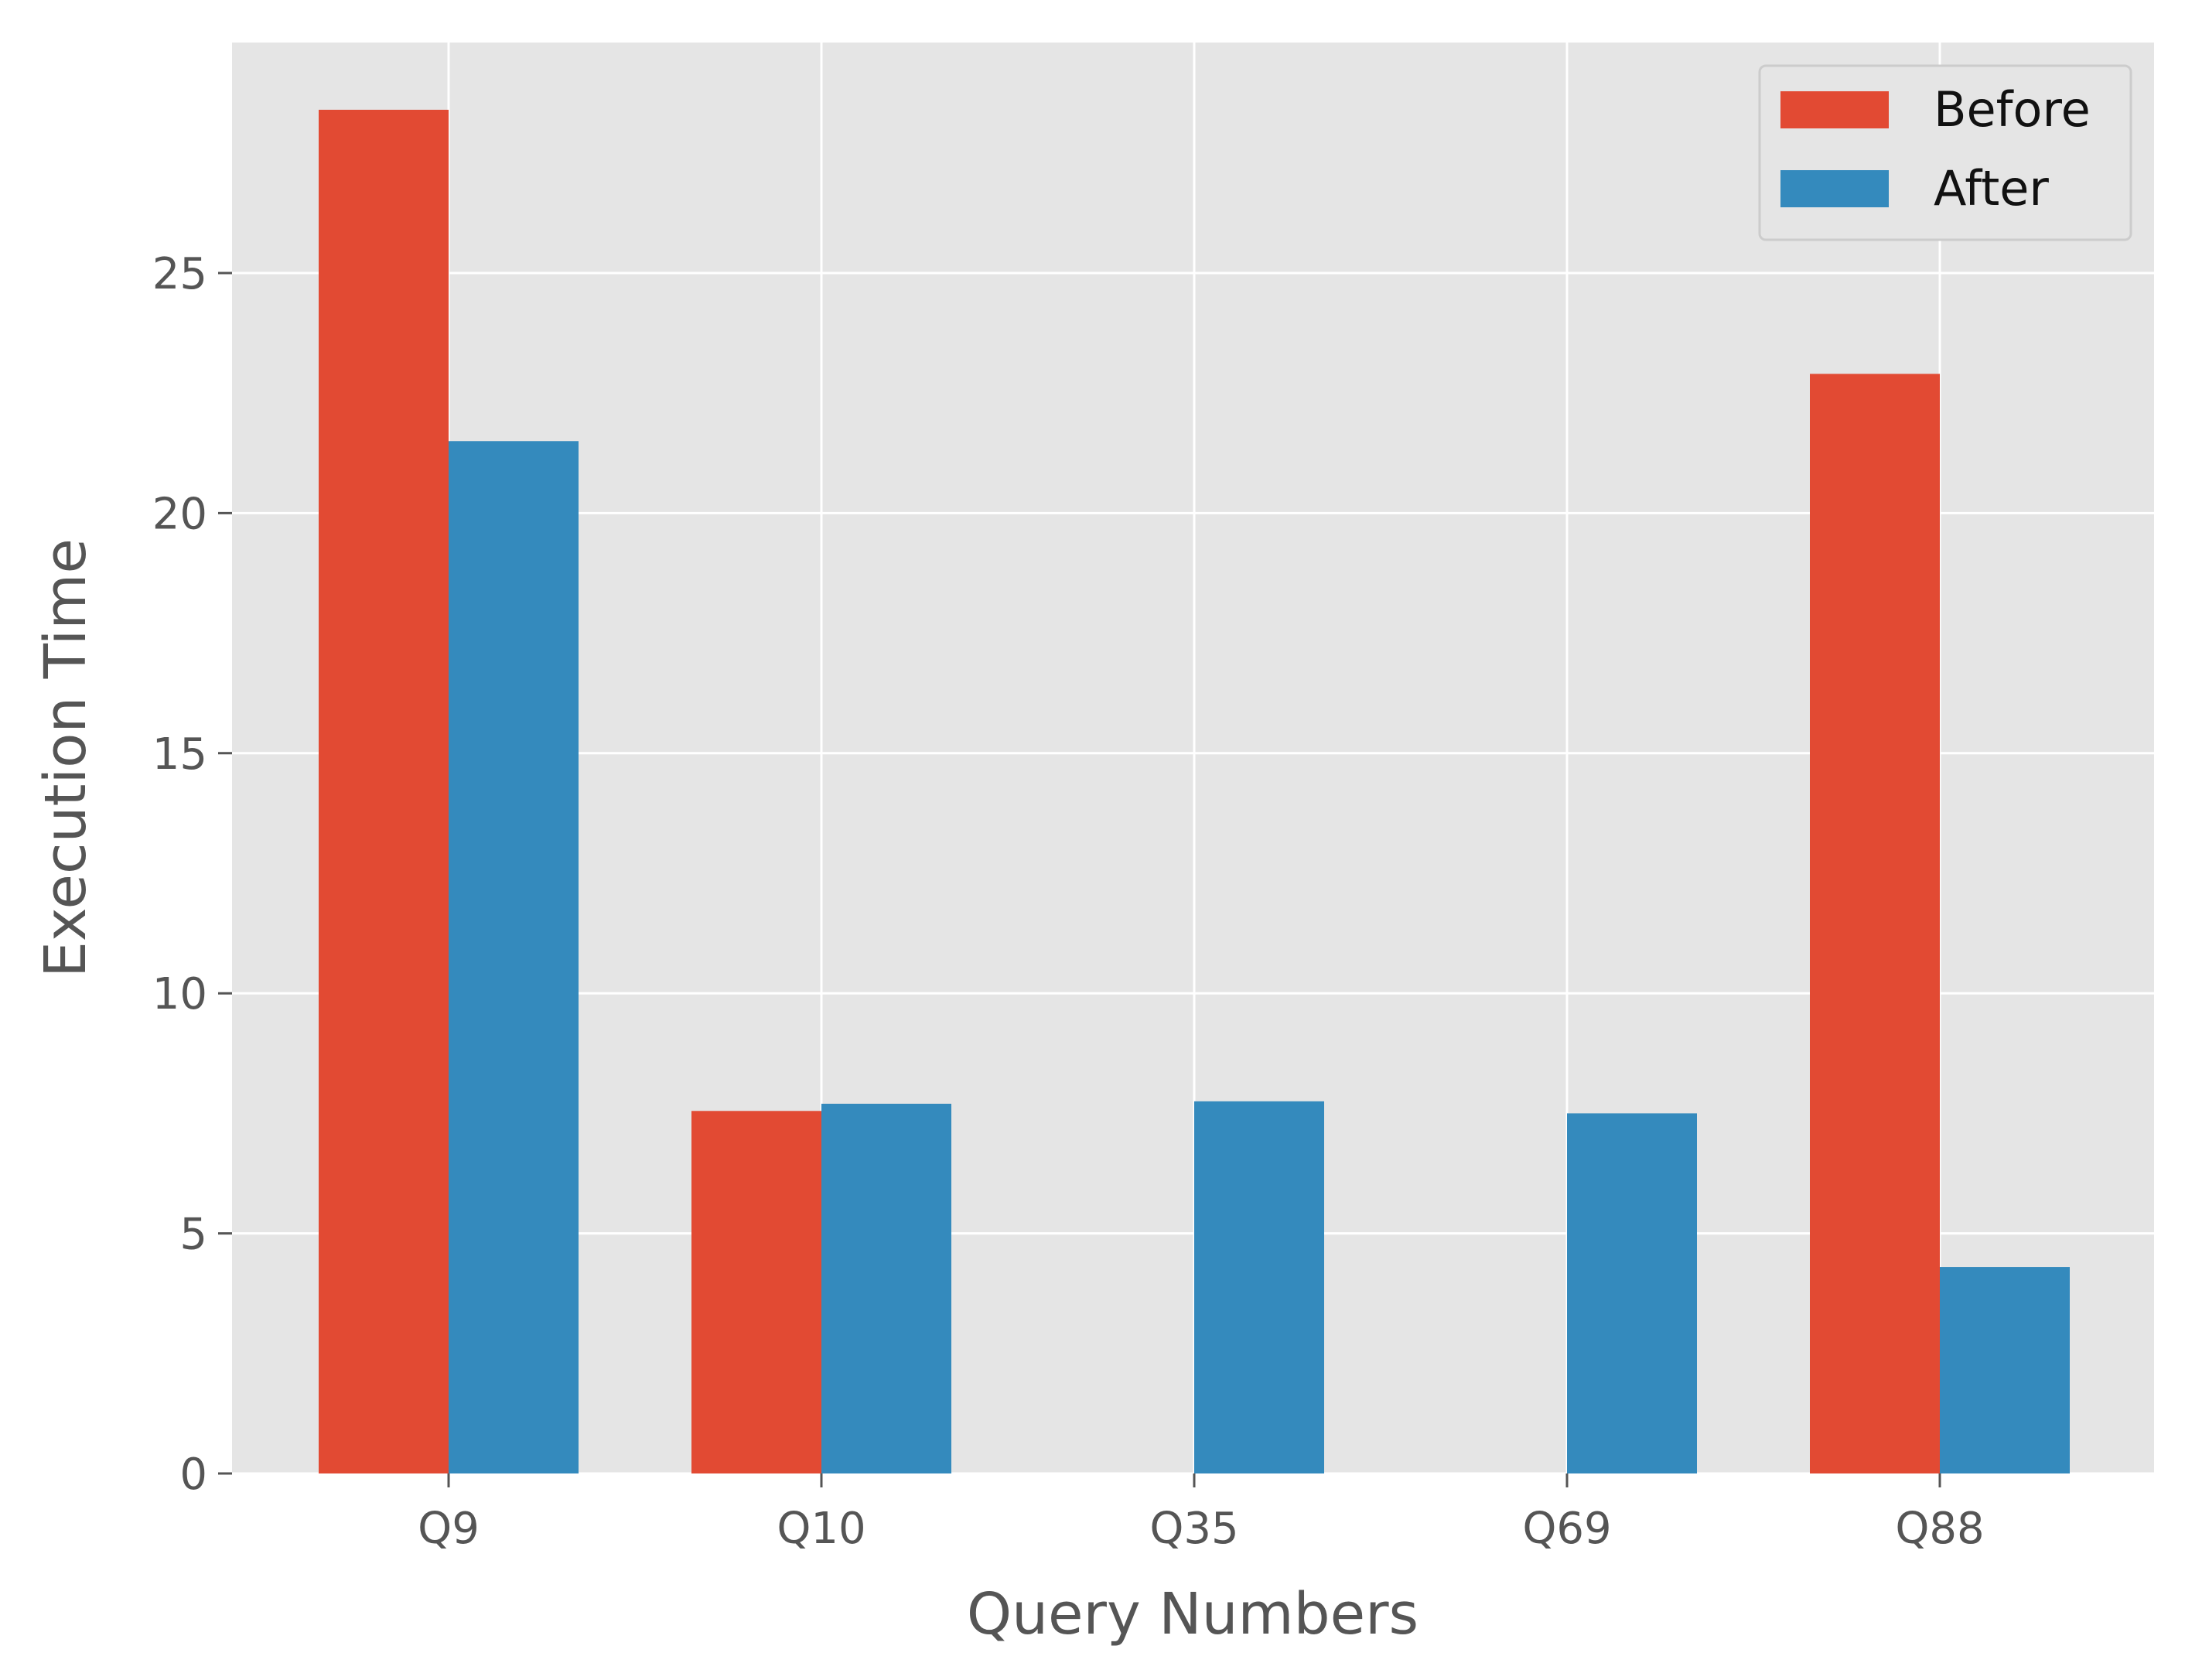 This screenshot has width=2185, height=1680. Describe the element at coordinates (1875, 923) in the screenshot. I see `bar-before-q88` at that location.